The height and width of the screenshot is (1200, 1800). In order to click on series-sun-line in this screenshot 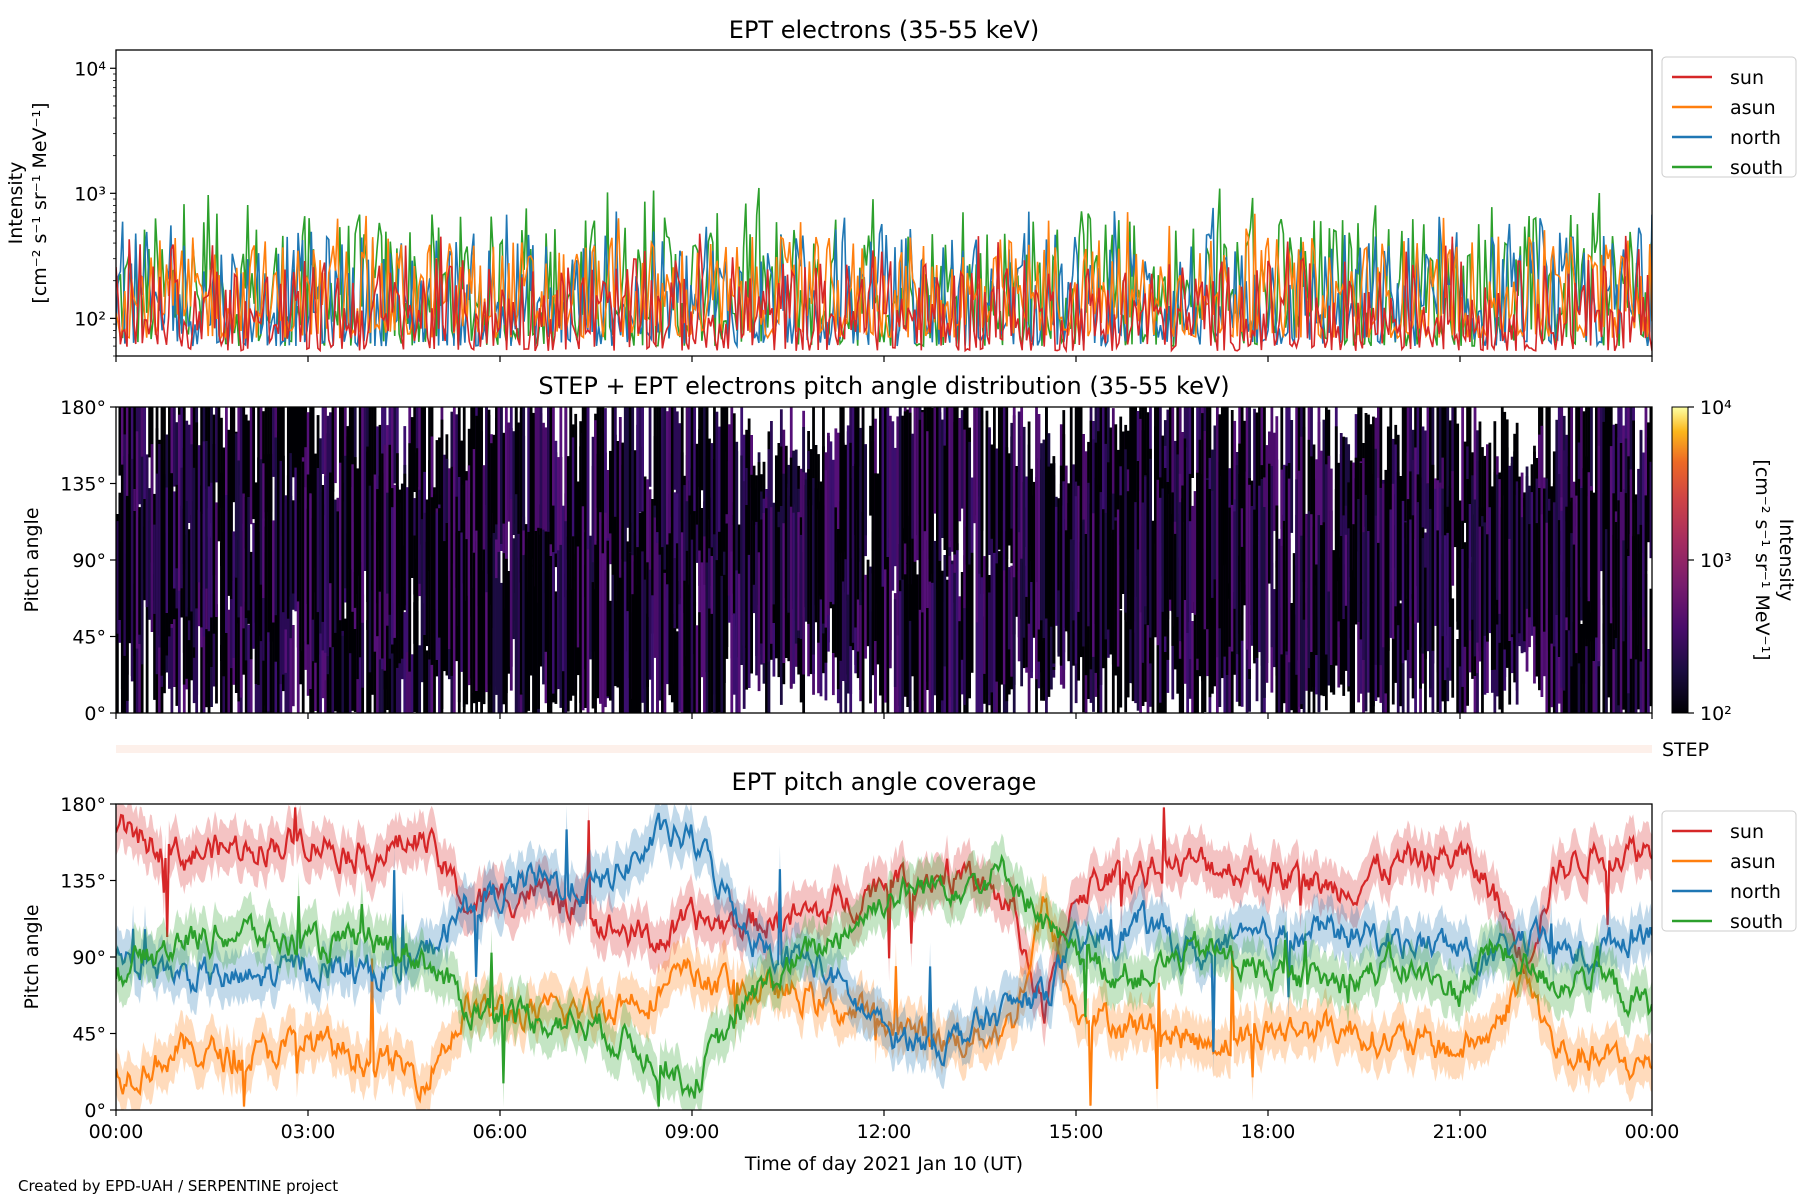, I will do `click(884, 293)`.